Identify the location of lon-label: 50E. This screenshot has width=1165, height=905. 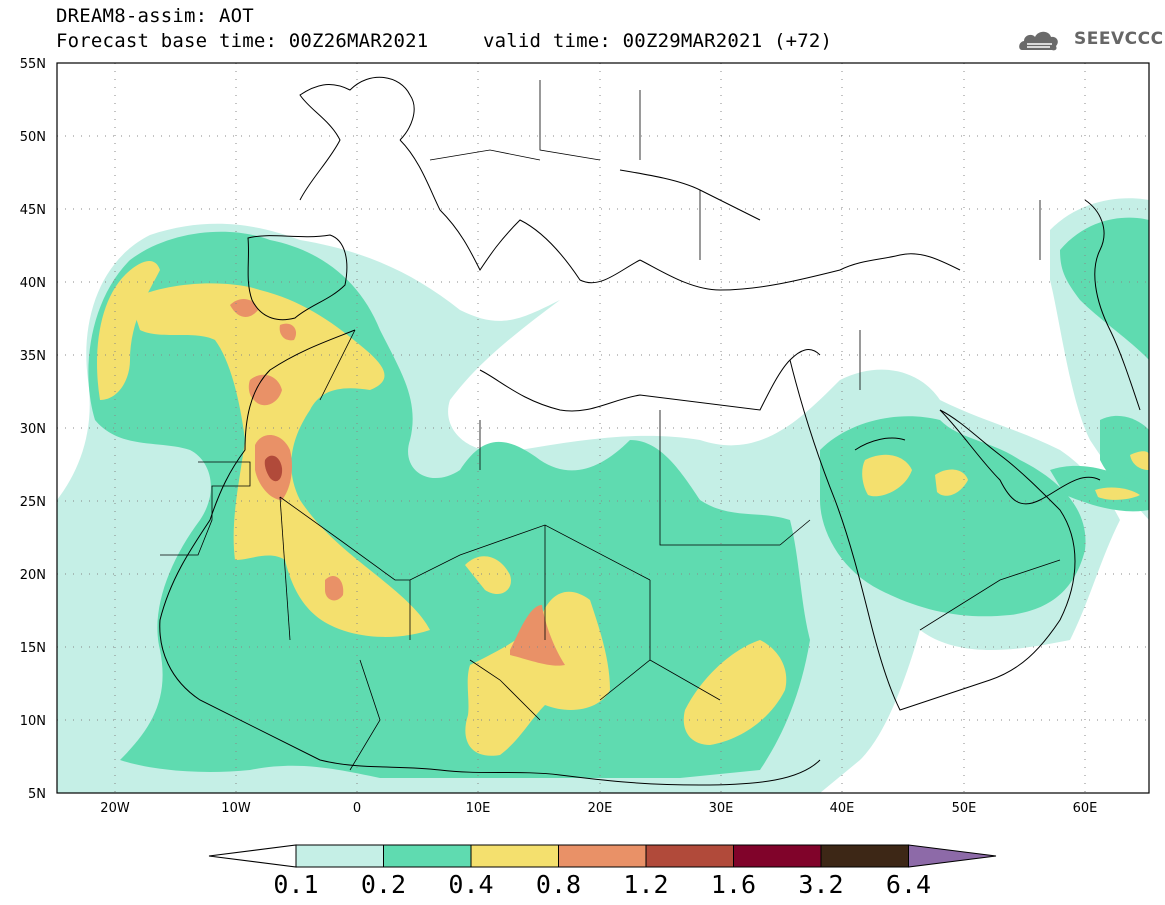
(964, 808).